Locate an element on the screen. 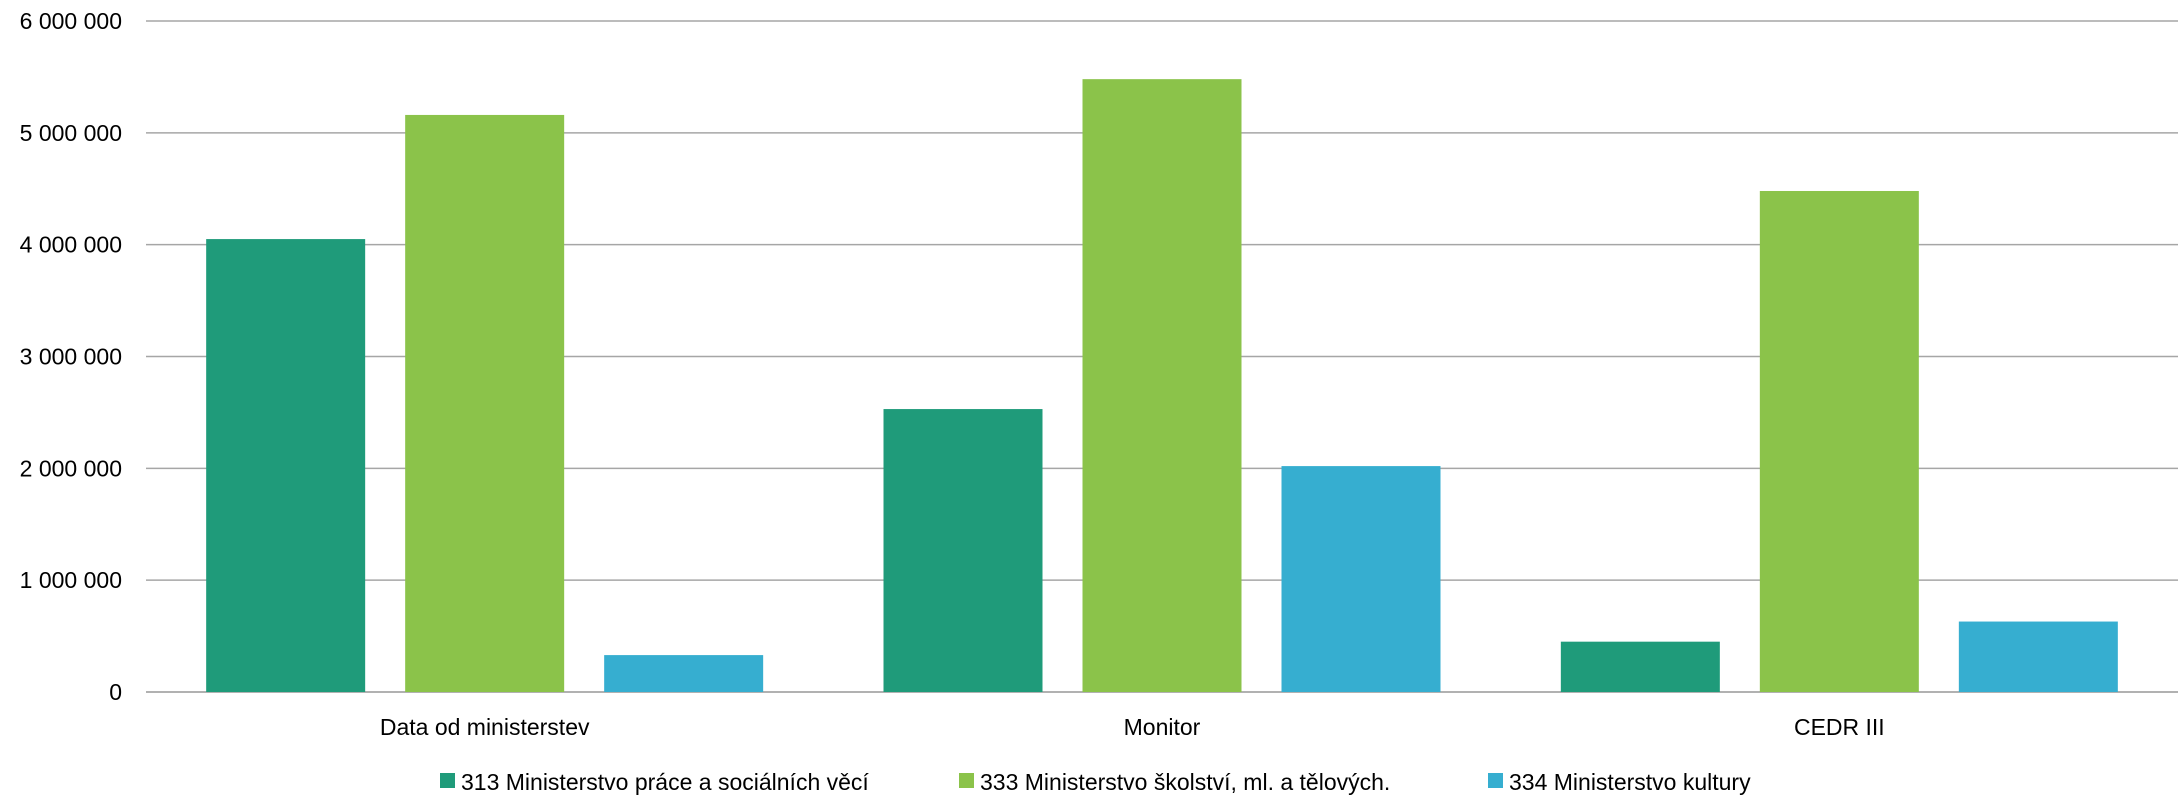 The height and width of the screenshot is (796, 2183). y-tick-label: 2 000 000 is located at coordinates (71, 468).